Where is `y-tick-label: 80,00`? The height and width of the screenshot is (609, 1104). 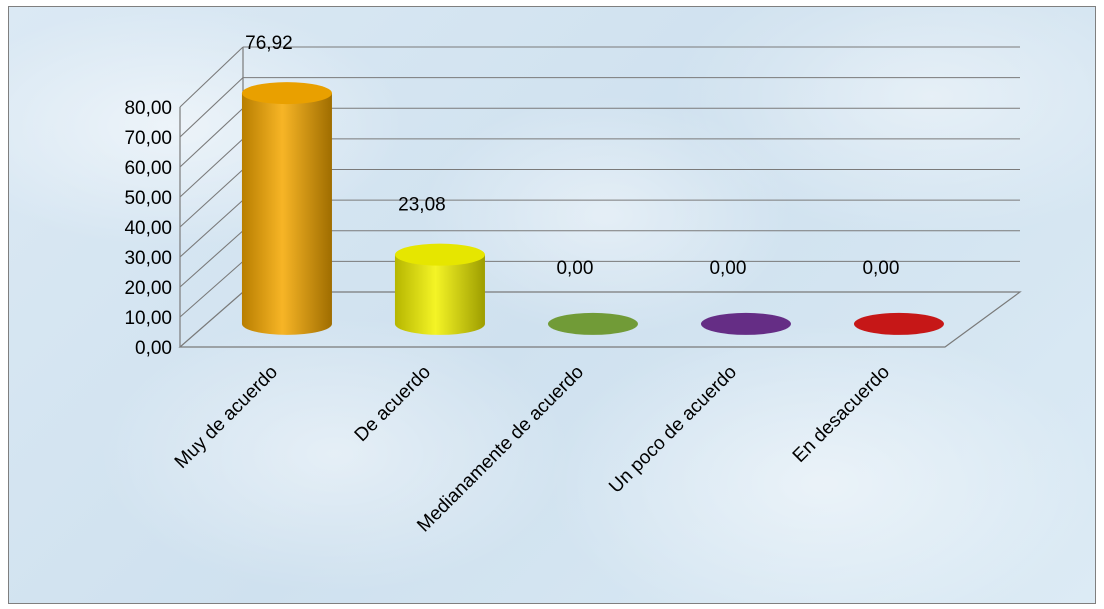 y-tick-label: 80,00 is located at coordinates (148, 108).